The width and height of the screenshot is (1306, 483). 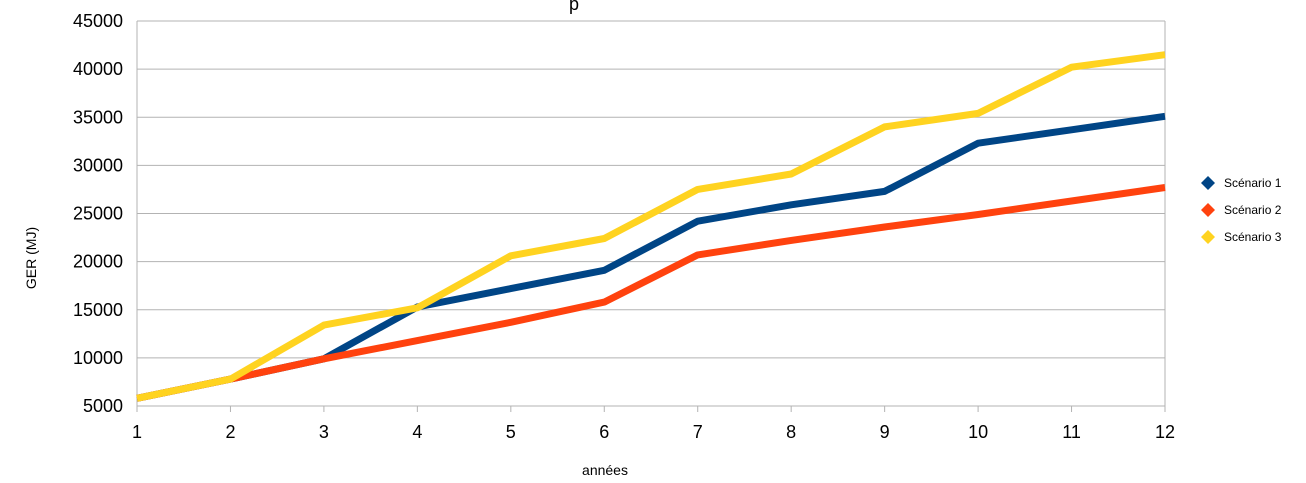 I want to click on x-tick-label: 11, so click(x=1071, y=432).